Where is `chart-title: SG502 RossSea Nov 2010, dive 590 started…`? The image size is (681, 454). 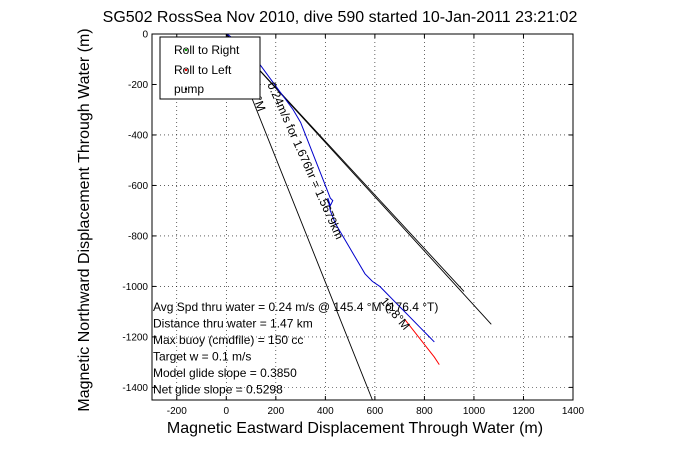
chart-title: SG502 RossSea Nov 2010, dive 590 started… is located at coordinates (340, 17).